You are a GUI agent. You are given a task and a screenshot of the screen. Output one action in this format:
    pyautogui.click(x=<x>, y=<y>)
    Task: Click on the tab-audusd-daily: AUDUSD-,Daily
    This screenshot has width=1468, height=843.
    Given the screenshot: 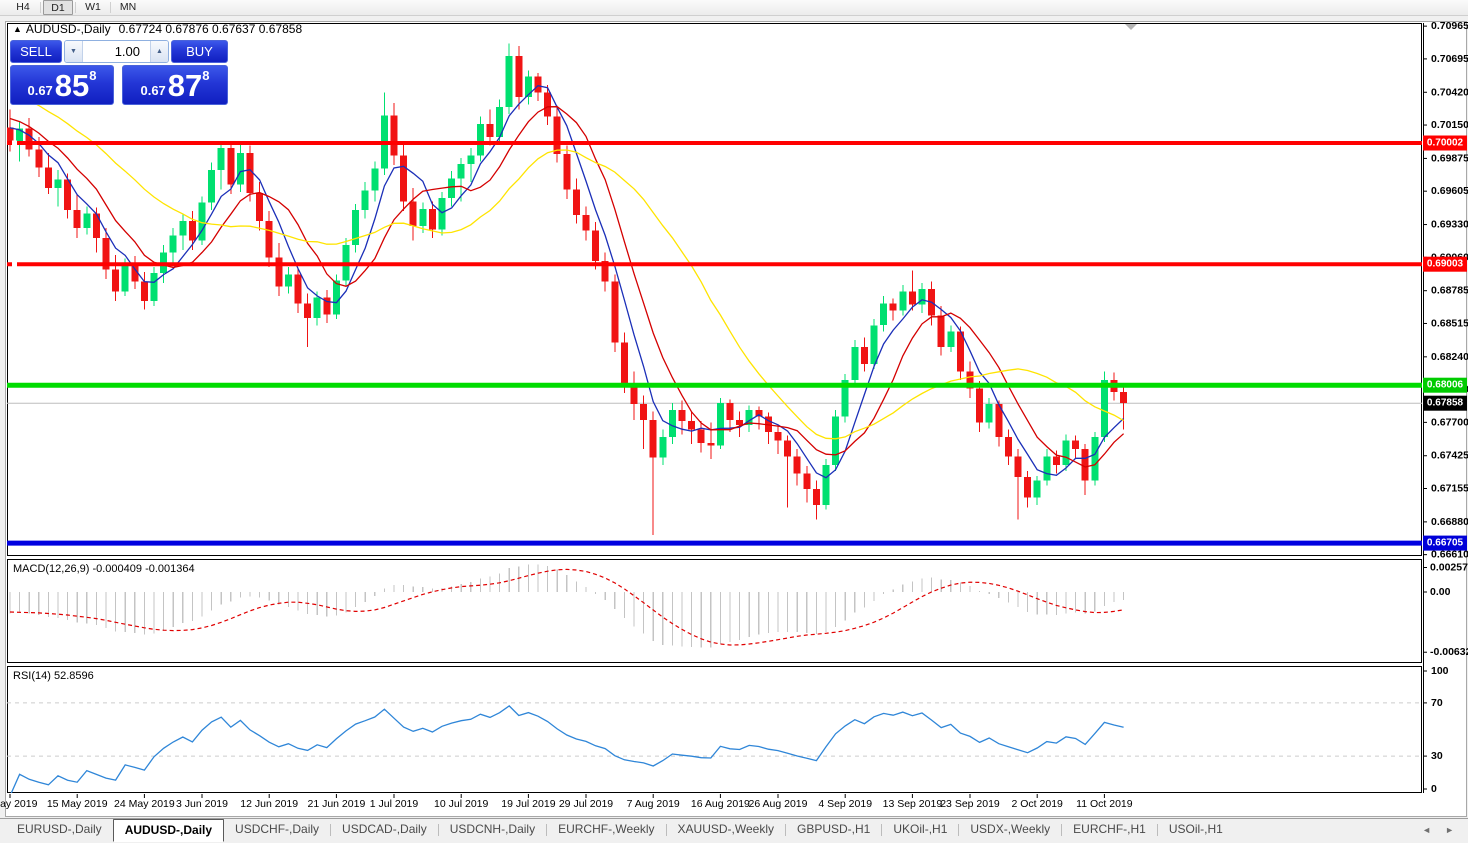 What is the action you would take?
    pyautogui.click(x=168, y=830)
    